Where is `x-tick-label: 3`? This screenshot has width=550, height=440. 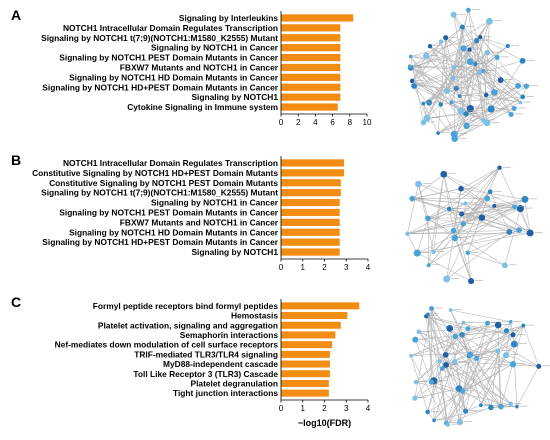
x-tick-label: 3 is located at coordinates (346, 408).